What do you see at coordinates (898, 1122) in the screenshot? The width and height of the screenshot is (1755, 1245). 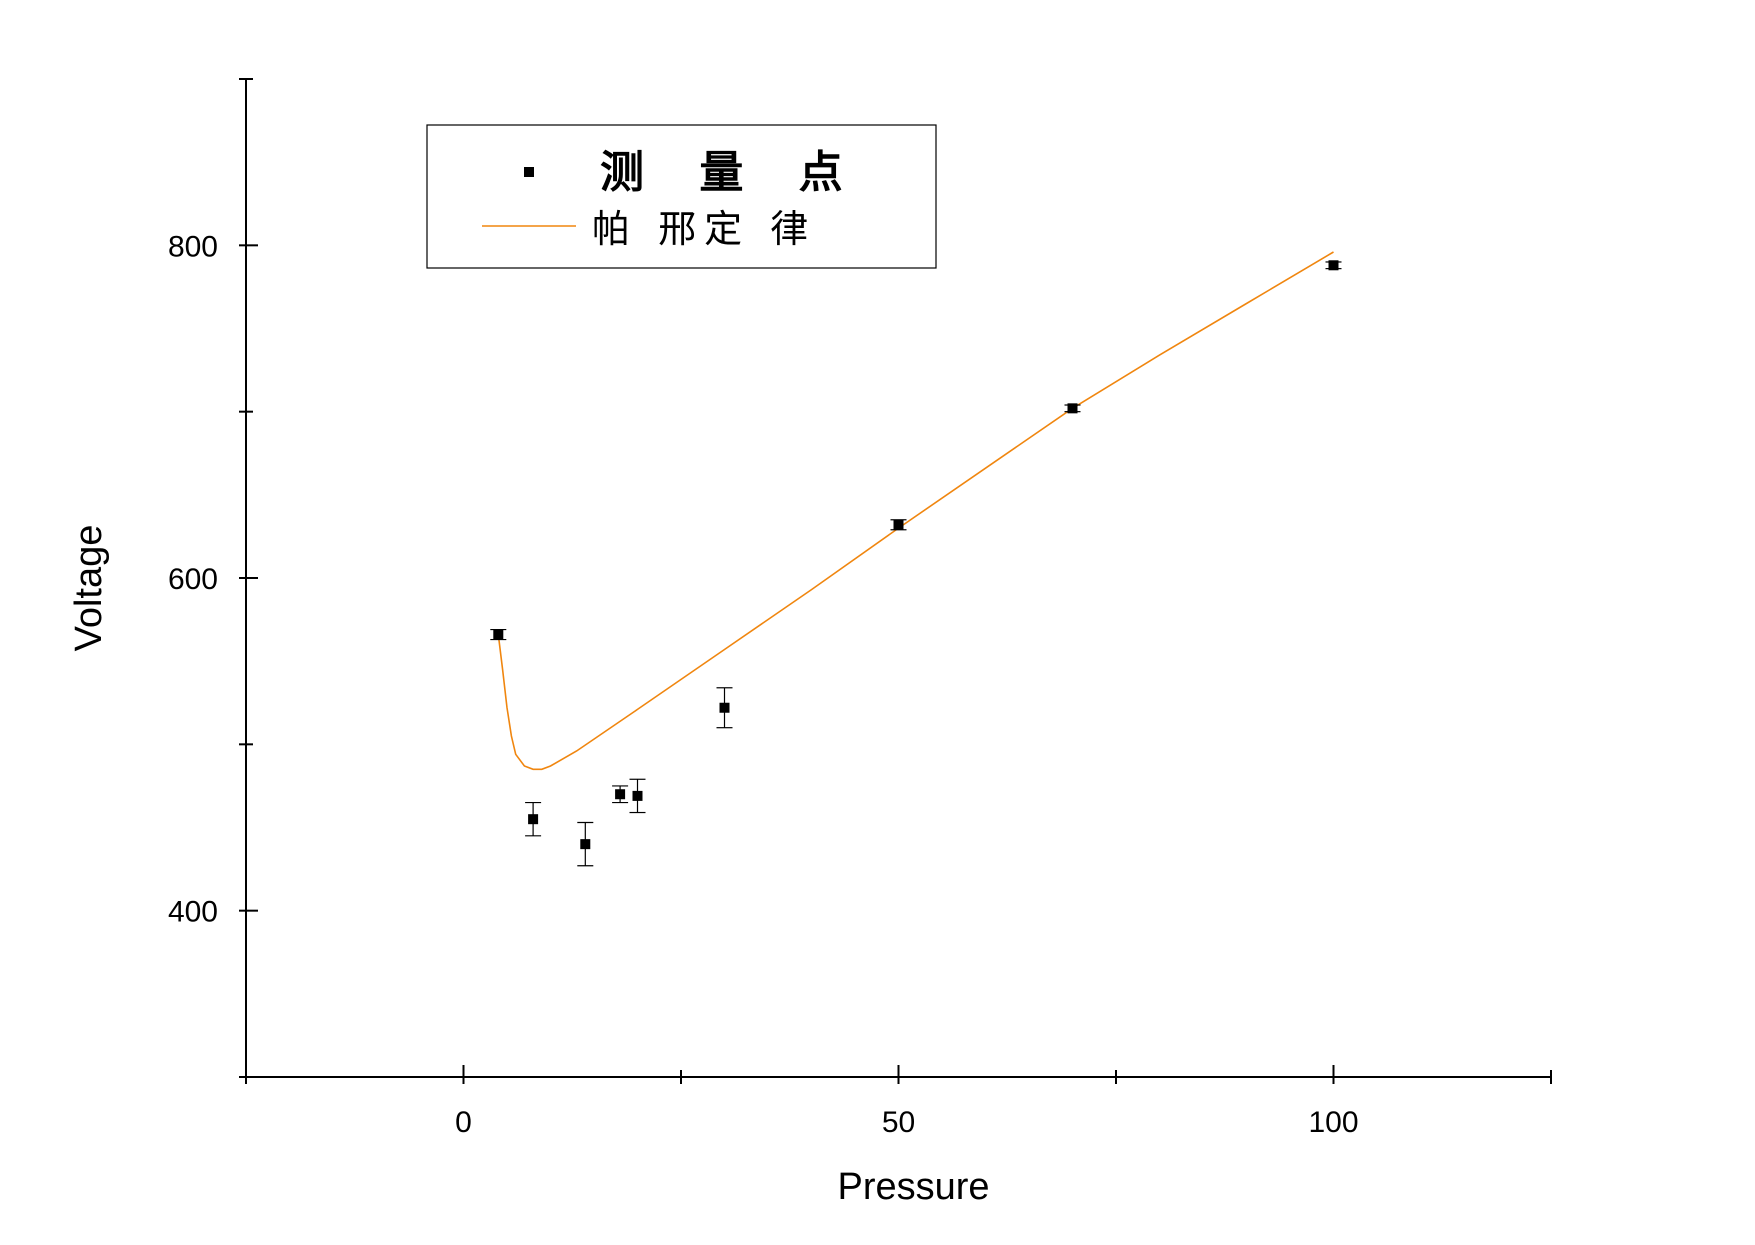 I see `x-tick-label: 50` at bounding box center [898, 1122].